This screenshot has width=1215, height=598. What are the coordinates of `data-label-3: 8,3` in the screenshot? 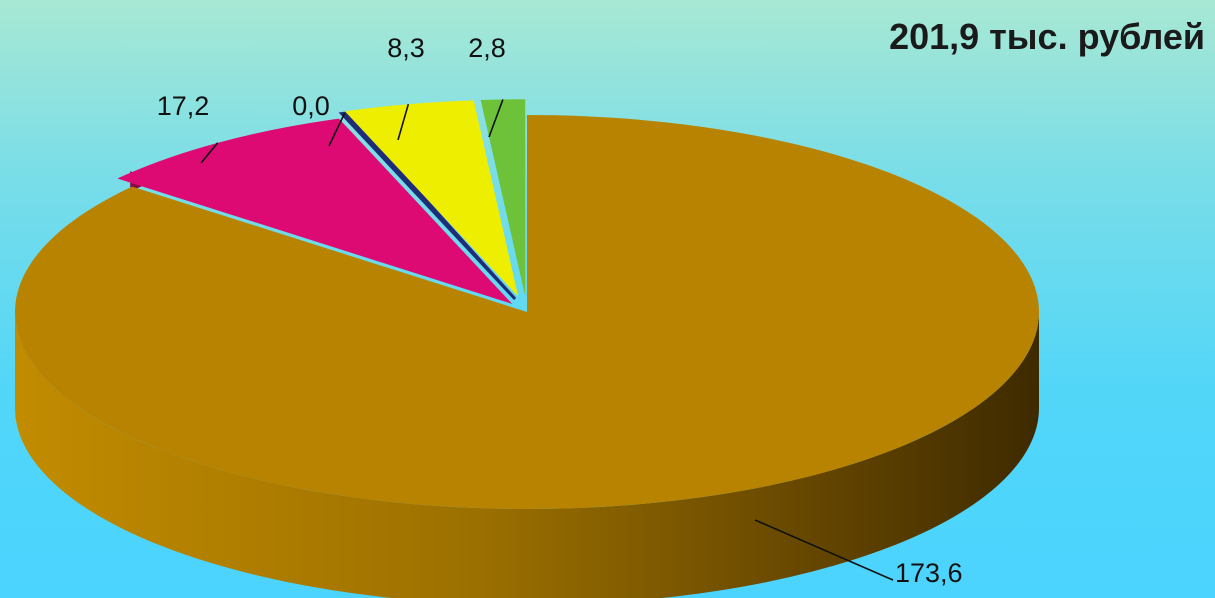 It's located at (406, 48).